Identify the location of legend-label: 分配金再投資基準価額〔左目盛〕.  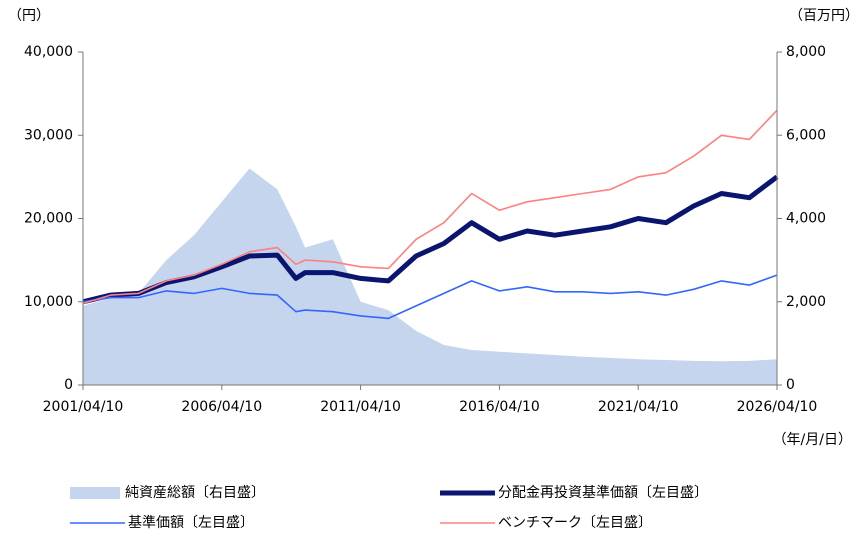
(603, 492).